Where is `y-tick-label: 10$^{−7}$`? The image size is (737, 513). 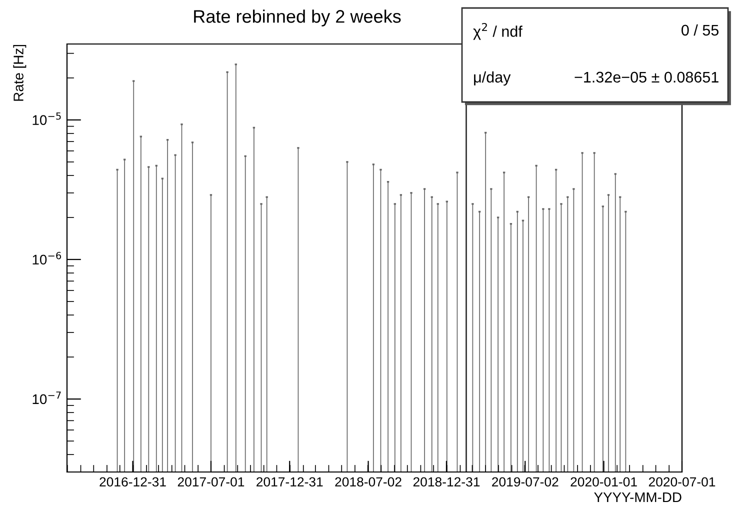 y-tick-label: 10$^{−7}$ is located at coordinates (46, 398).